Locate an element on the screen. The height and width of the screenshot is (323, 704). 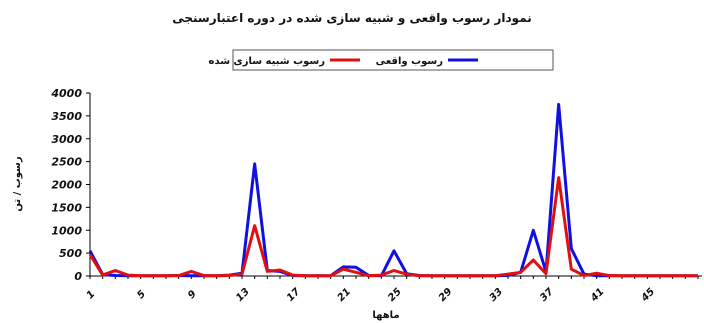
legend-label-actual: رسوب واقعی is located at coordinates (410, 61).